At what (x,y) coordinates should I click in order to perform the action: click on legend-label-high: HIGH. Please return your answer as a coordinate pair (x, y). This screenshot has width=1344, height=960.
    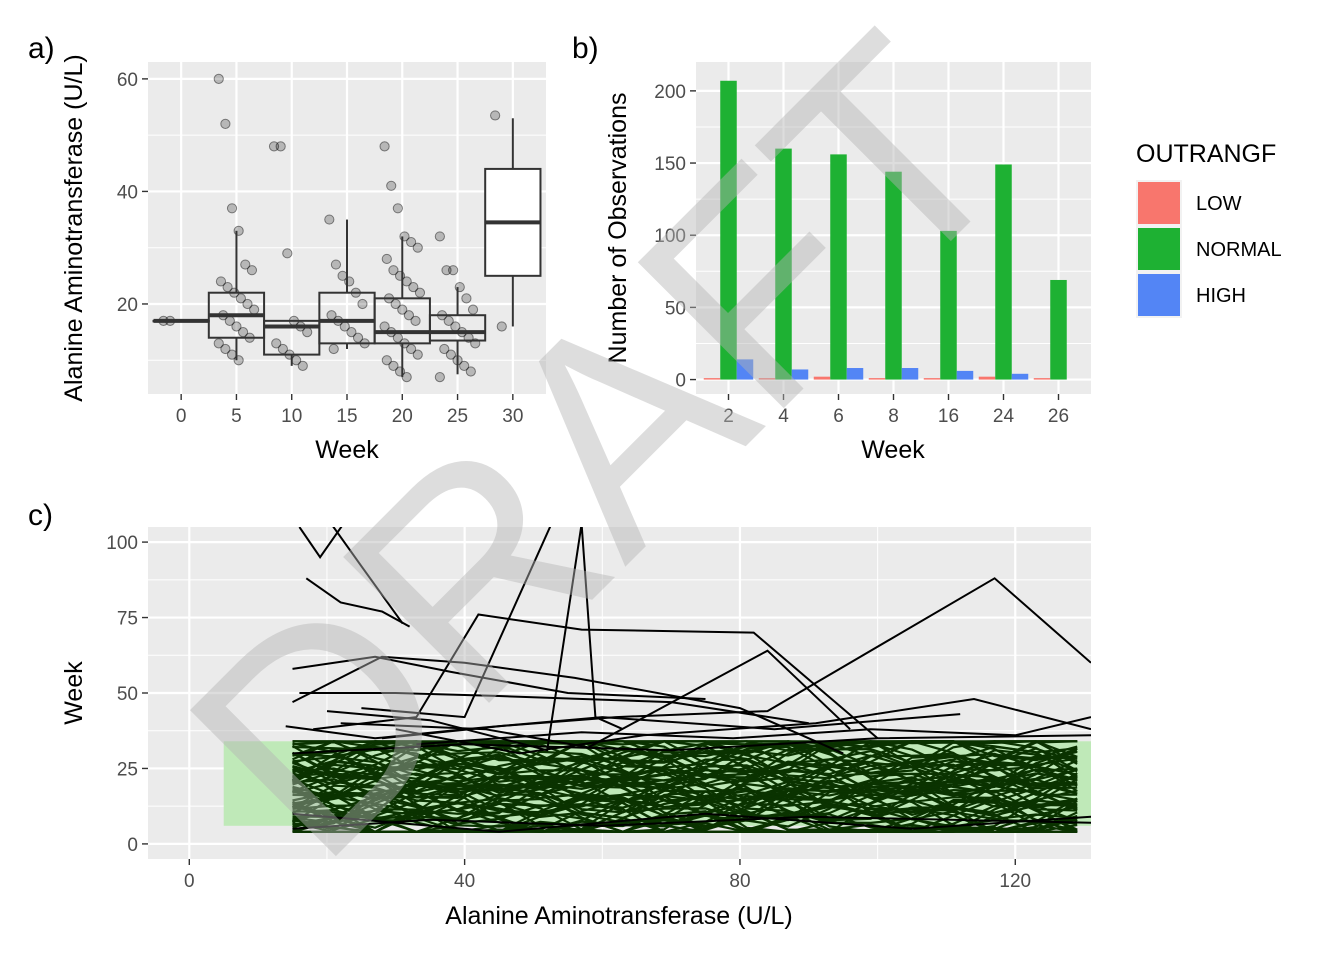
    Looking at the image, I should click on (1221, 296).